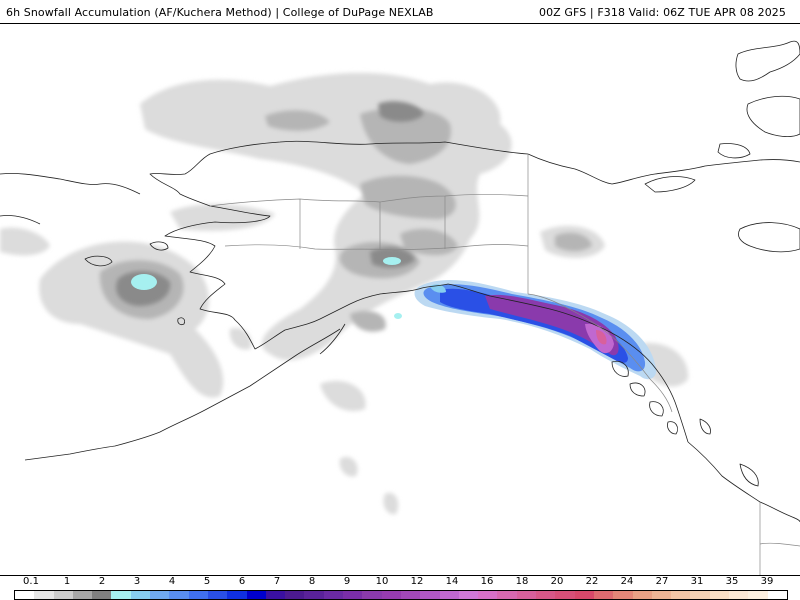  I want to click on legend-tick-label: 0.1, so click(31, 581).